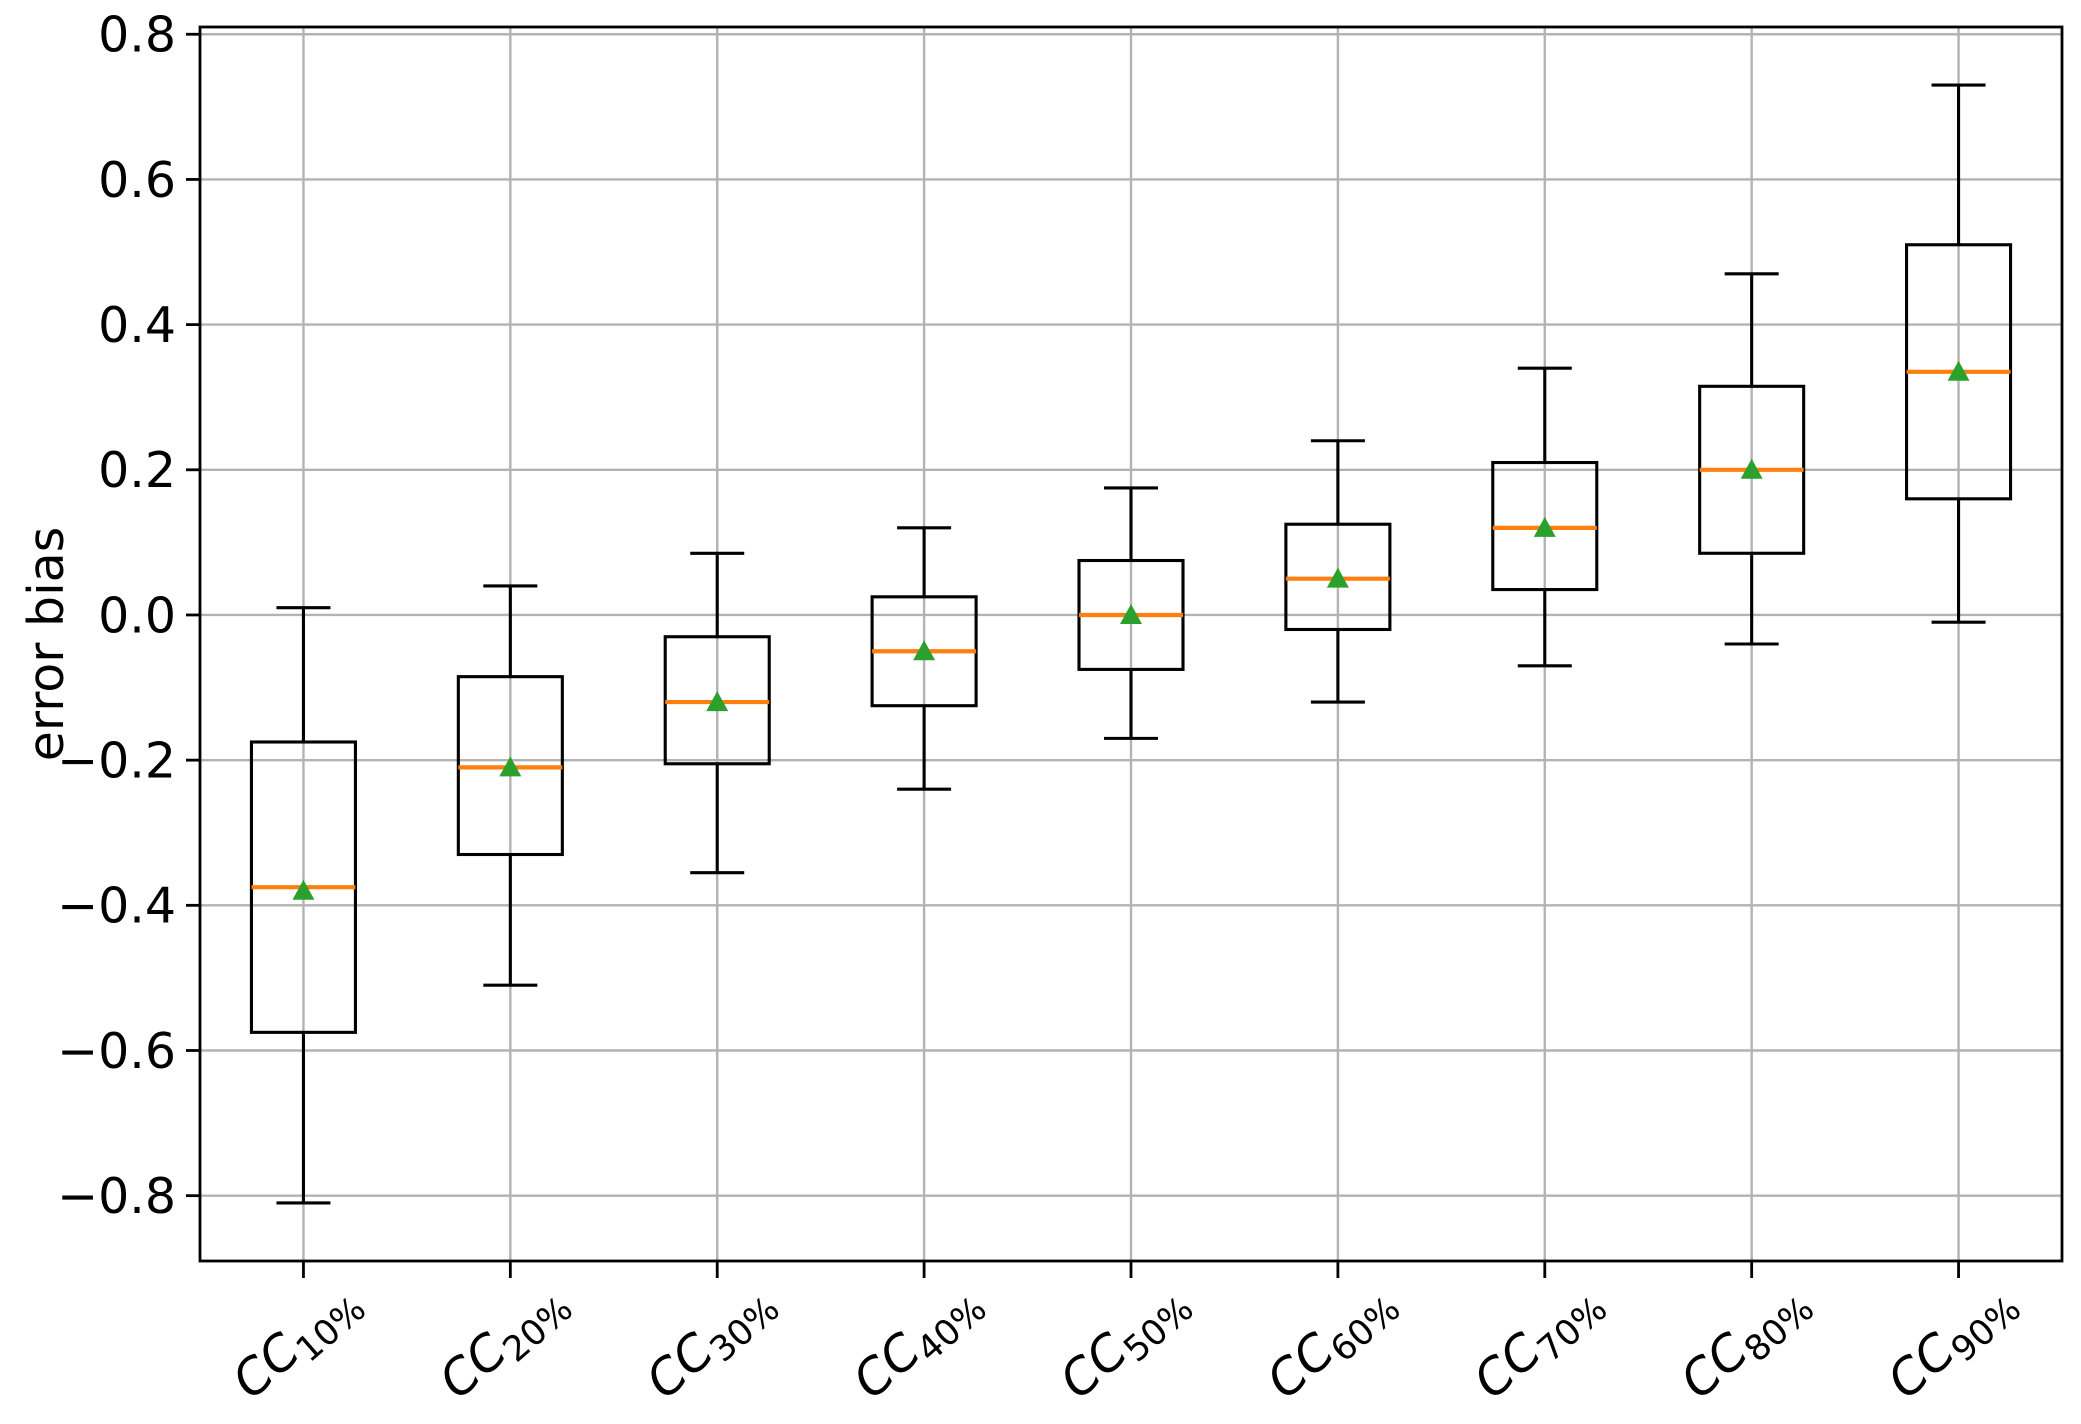 The height and width of the screenshot is (1424, 2081). I want to click on x-tick-label: CC50%, so click(1125, 1343).